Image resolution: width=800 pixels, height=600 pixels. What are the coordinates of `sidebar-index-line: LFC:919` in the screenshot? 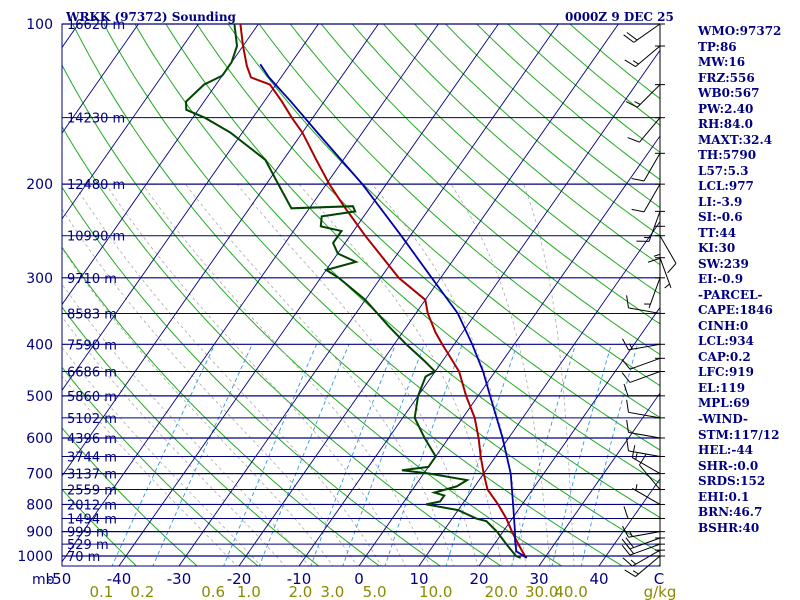 It's located at (726, 372).